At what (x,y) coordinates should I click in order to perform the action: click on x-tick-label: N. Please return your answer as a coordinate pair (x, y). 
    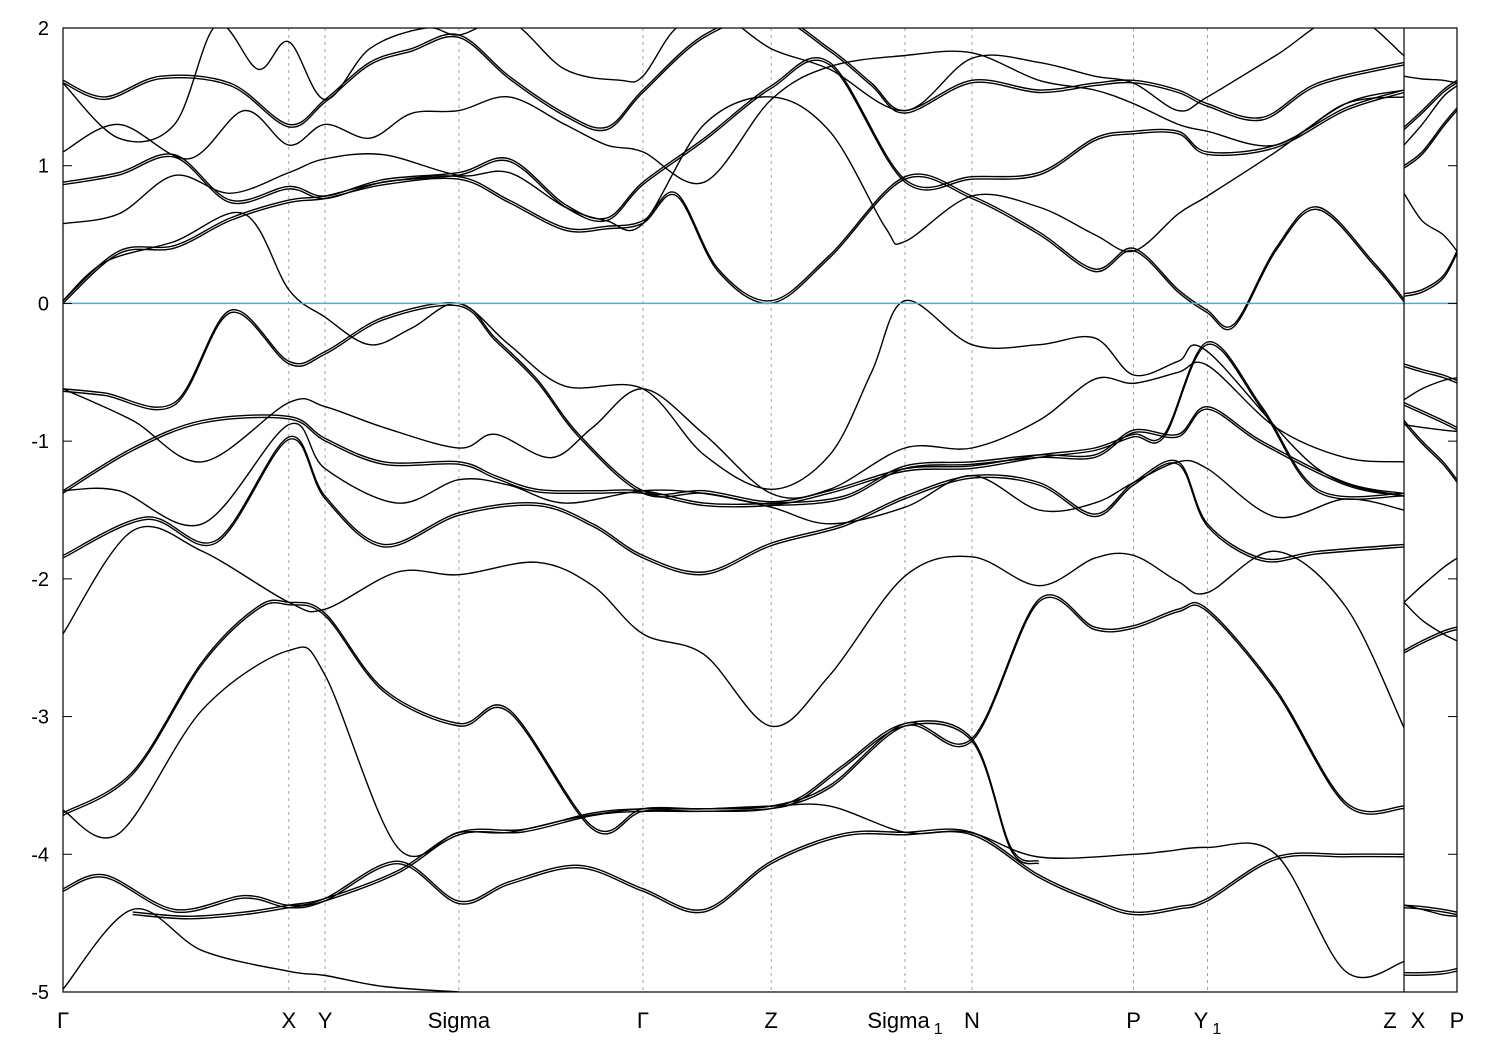
    Looking at the image, I should click on (972, 1020).